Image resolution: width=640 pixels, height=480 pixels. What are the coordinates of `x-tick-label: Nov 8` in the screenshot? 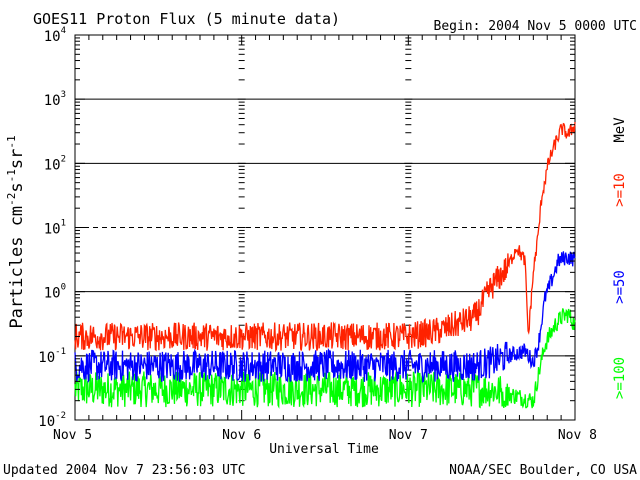 It's located at (577, 435).